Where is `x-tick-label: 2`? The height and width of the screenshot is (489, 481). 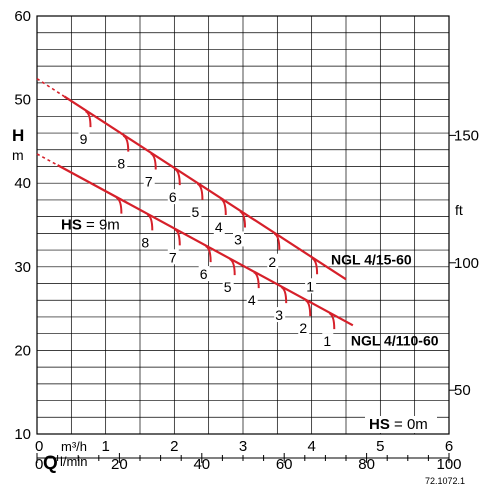 x-tick-label: 2 is located at coordinates (174, 446).